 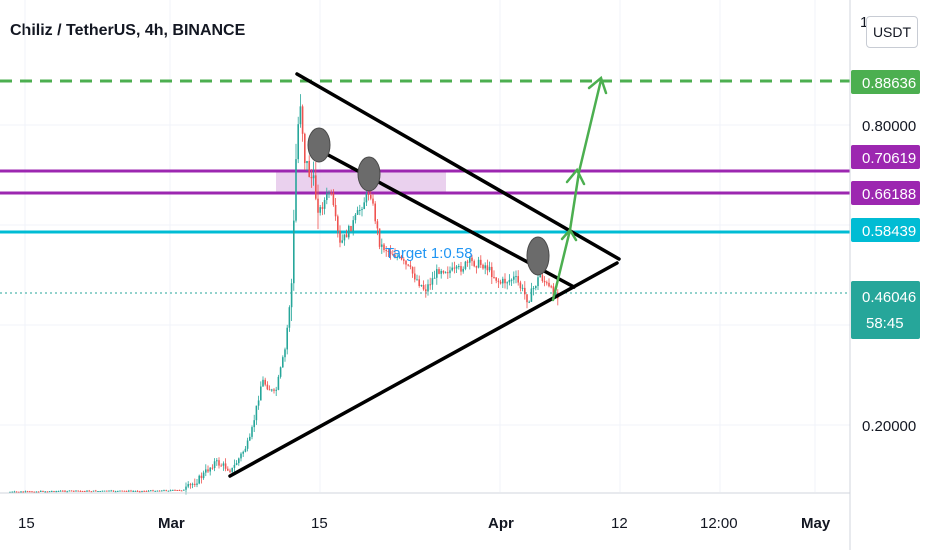 What do you see at coordinates (885, 323) in the screenshot?
I see `badge-countdown: 58:45` at bounding box center [885, 323].